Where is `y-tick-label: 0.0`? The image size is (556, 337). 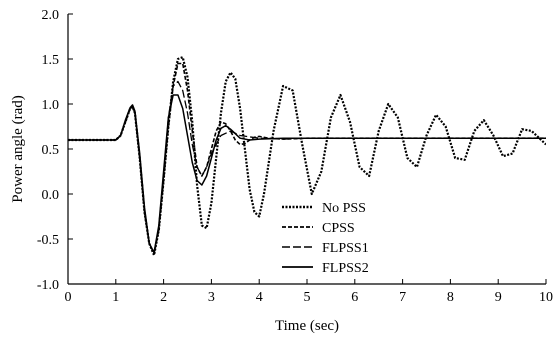
y-tick-label: 0.0 is located at coordinates (51, 195).